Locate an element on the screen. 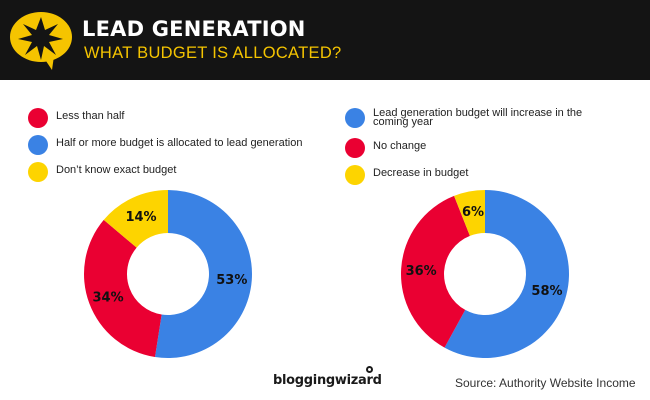 The height and width of the screenshot is (400, 650). data-label: 36% is located at coordinates (421, 271).